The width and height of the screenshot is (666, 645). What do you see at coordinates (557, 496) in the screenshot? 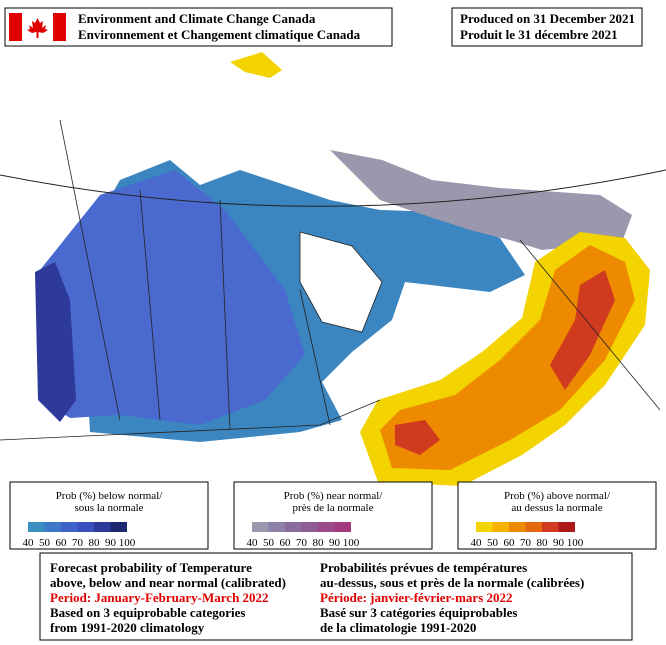
I see `legend-title: Prob (%) above normal/` at bounding box center [557, 496].